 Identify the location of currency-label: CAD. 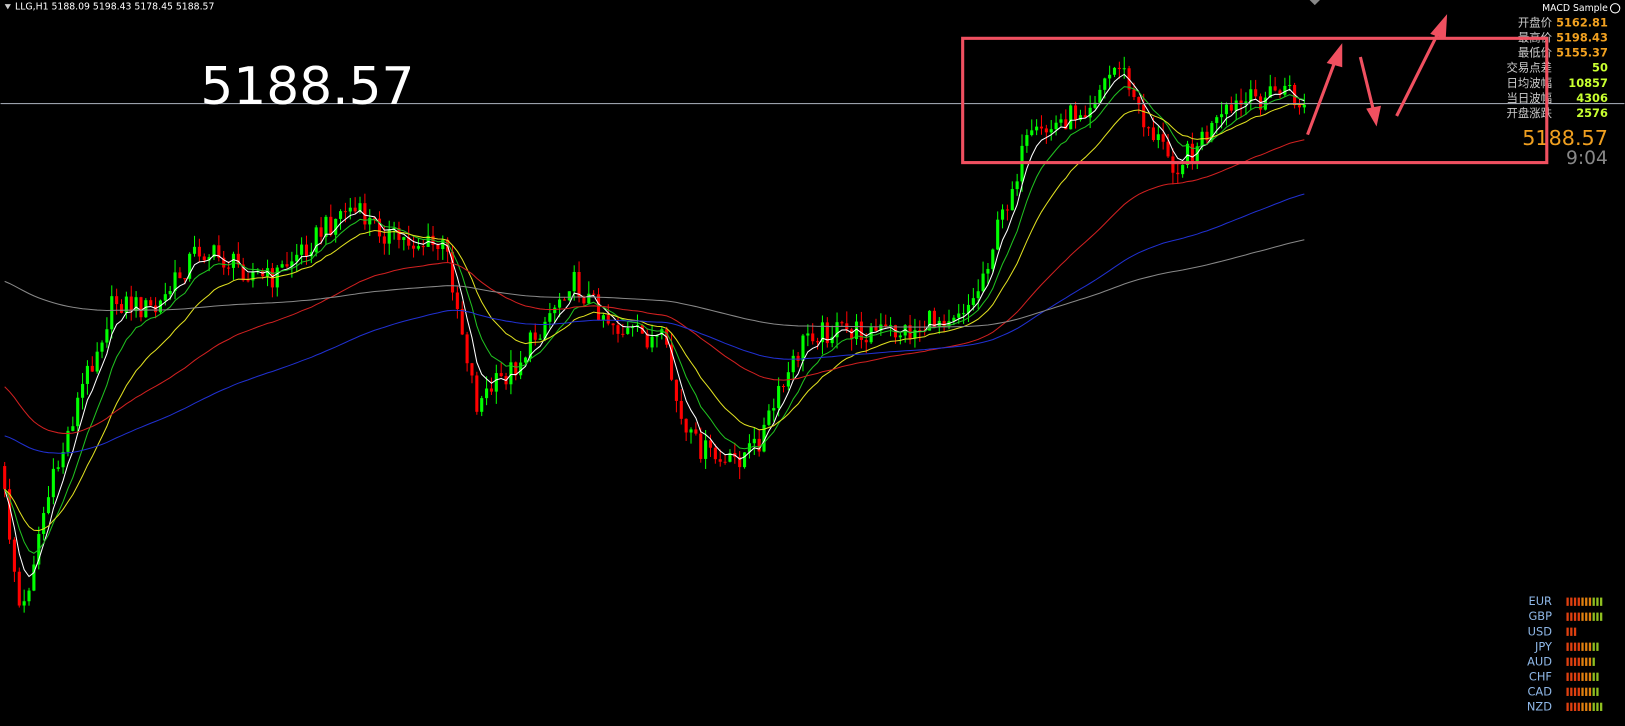
(1539, 691).